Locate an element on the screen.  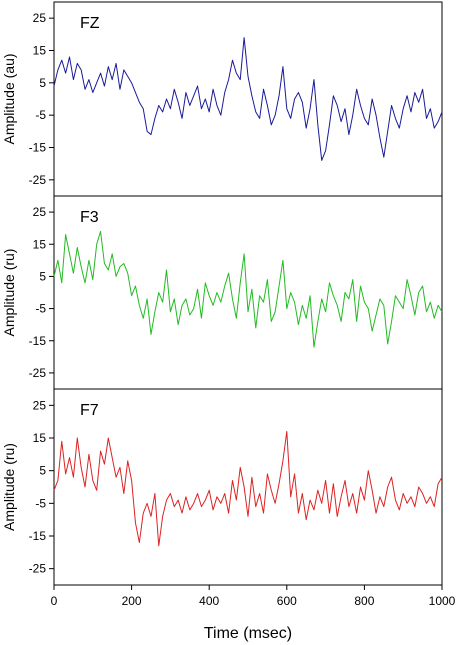
x-tick-label: 0 is located at coordinates (54, 601).